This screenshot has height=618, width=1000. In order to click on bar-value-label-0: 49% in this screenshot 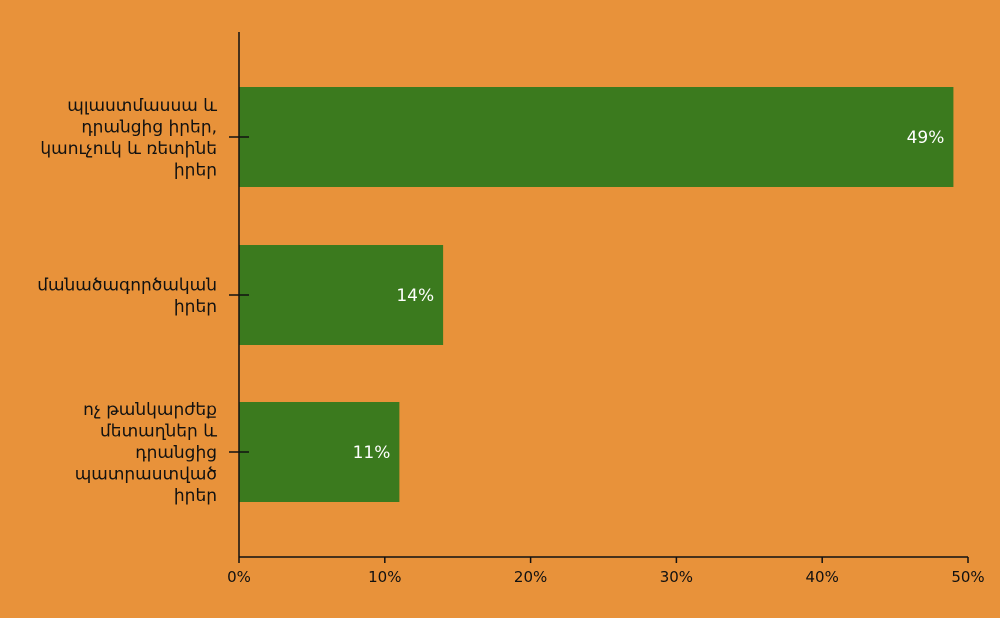, I will do `click(926, 138)`.